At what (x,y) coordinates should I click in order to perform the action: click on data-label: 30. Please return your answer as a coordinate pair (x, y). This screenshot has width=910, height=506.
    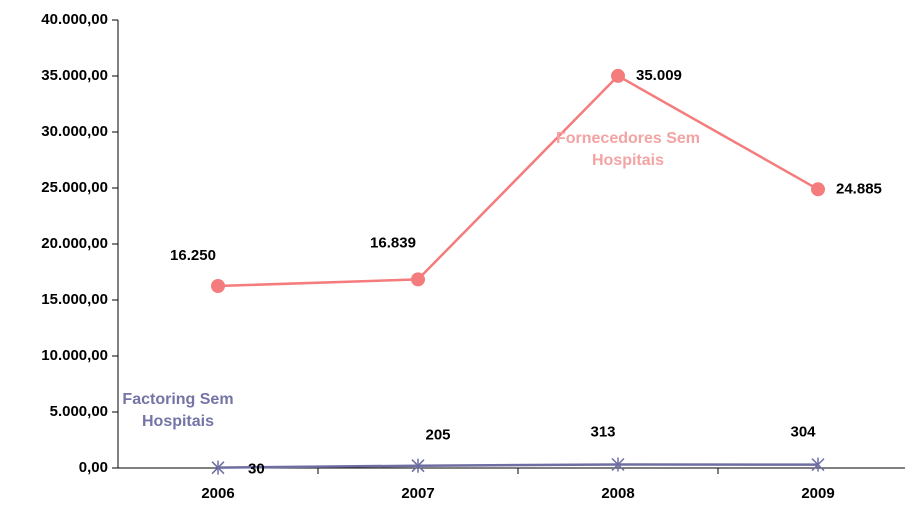
    Looking at the image, I should click on (256, 469).